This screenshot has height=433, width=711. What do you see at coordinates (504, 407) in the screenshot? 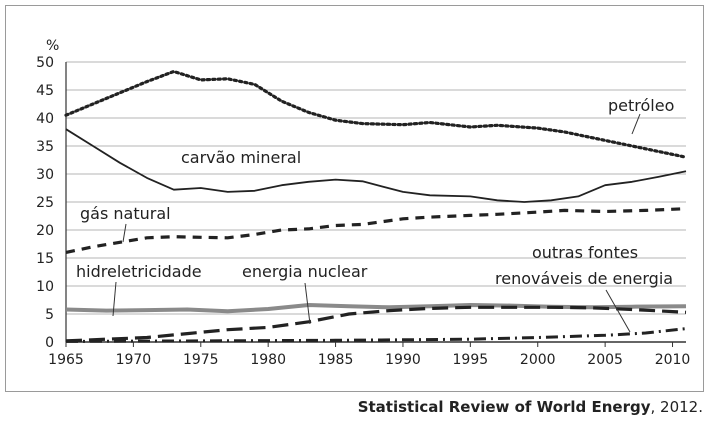
I see `source-title: Statistical Review of World Energy` at bounding box center [504, 407].